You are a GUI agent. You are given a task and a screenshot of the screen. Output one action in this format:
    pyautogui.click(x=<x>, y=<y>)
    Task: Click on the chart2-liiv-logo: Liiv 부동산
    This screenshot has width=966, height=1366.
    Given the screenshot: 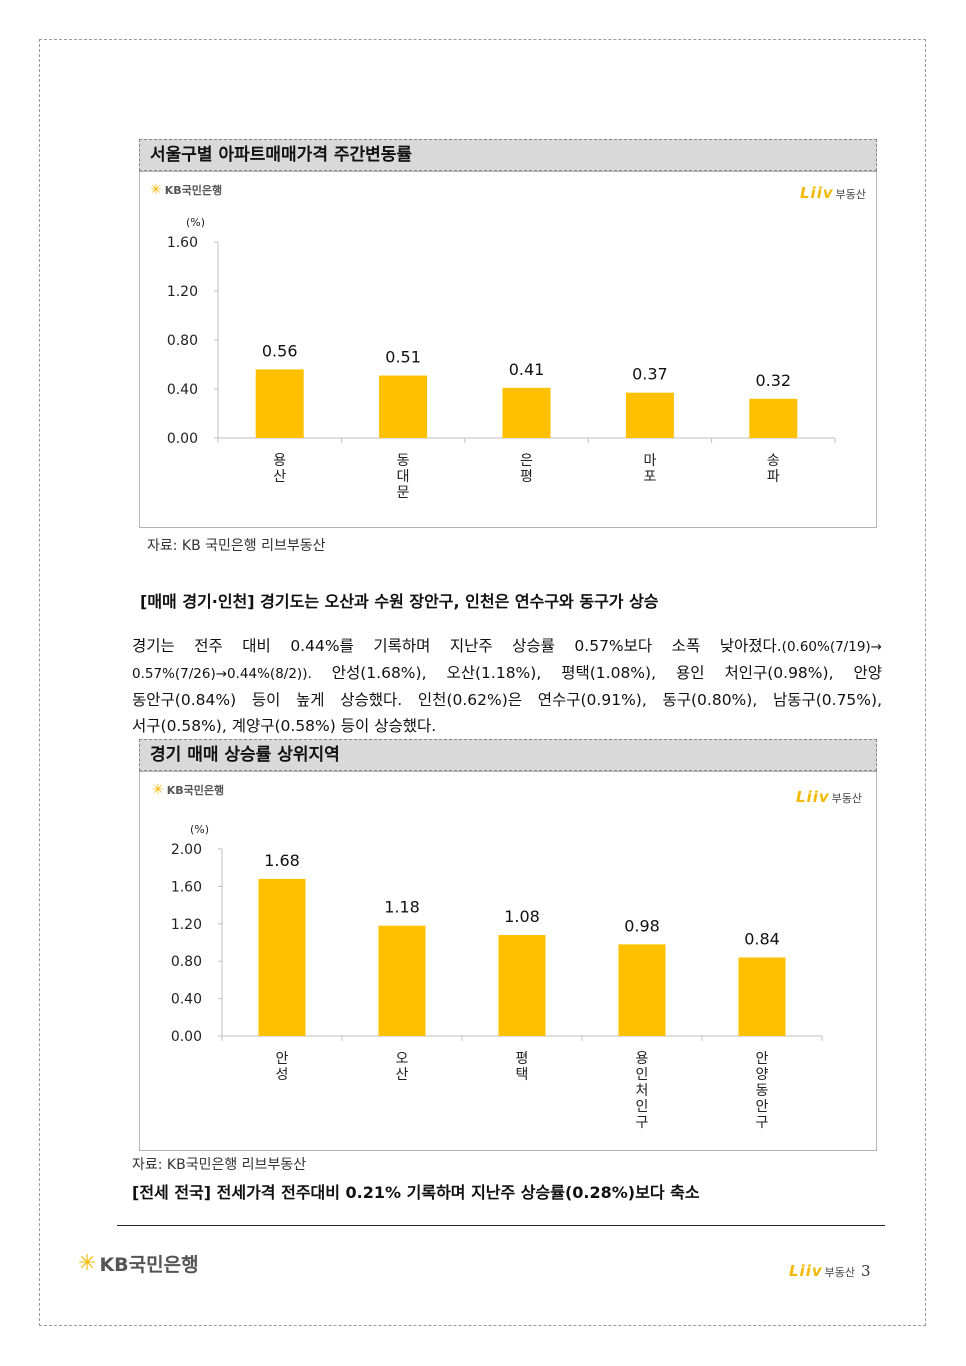 What is the action you would take?
    pyautogui.click(x=829, y=797)
    